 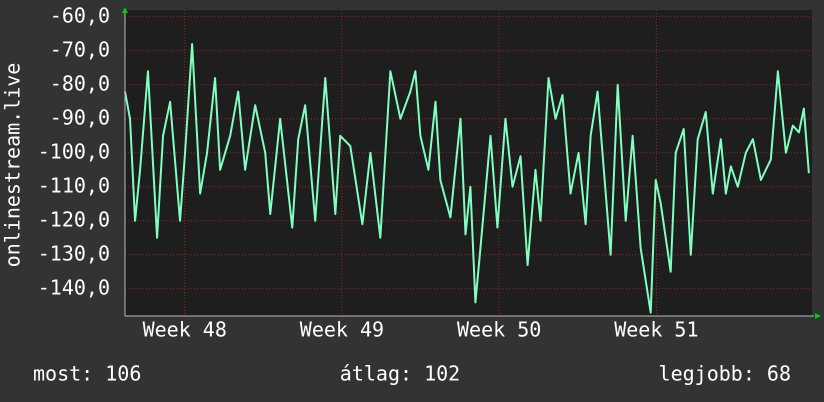 What do you see at coordinates (74, 185) in the screenshot?
I see `y-tick-label: -110,0` at bounding box center [74, 185].